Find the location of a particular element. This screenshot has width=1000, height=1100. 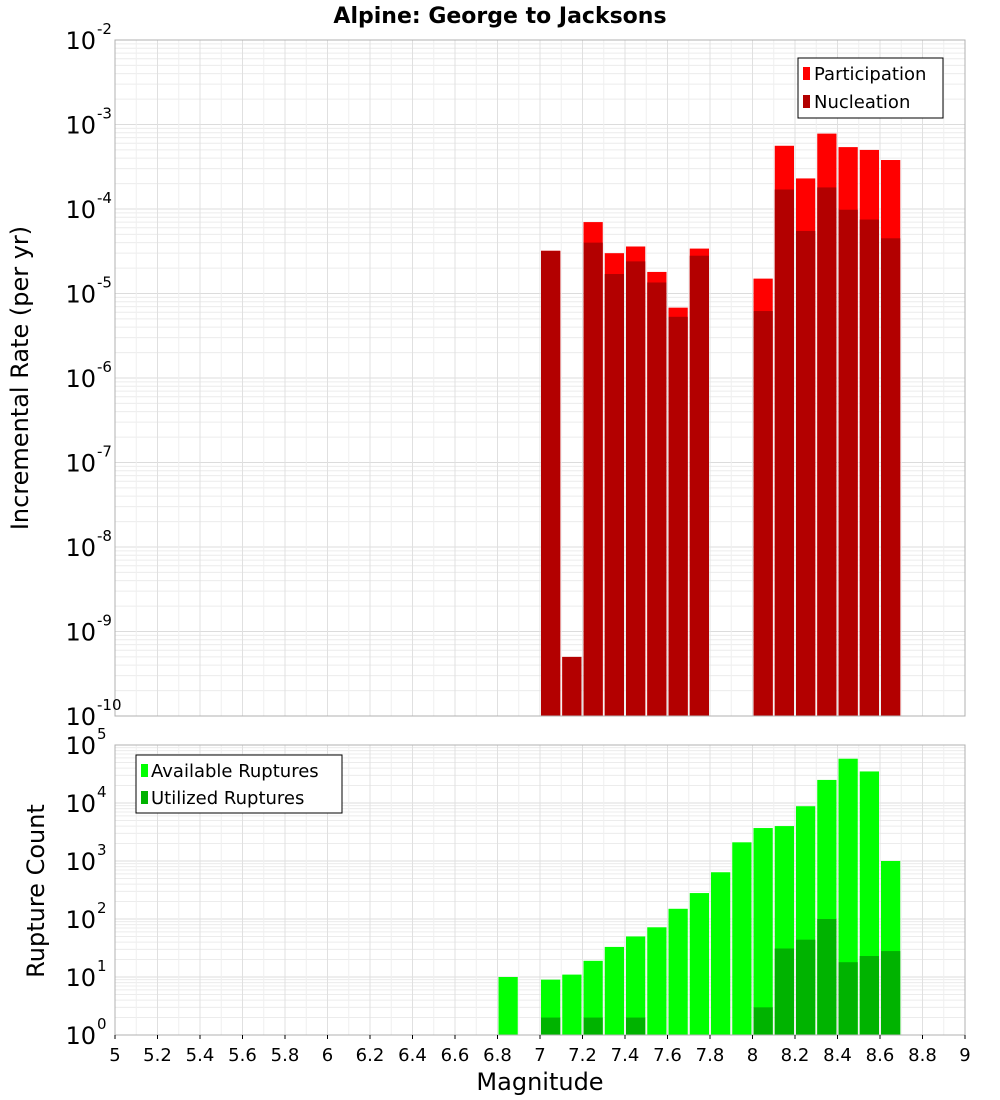

y-tick-exponent: -3 is located at coordinates (104, 114).